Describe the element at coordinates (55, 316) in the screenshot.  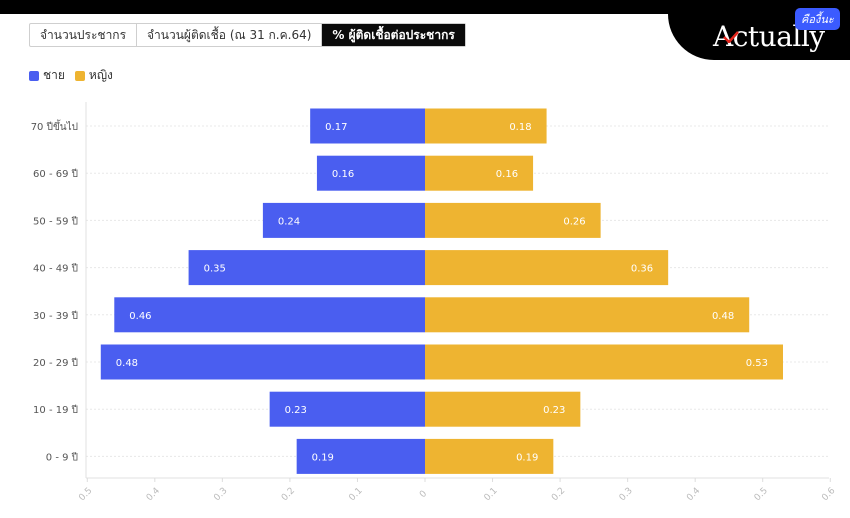
I see `category-label: 30 - 39 ปี` at that location.